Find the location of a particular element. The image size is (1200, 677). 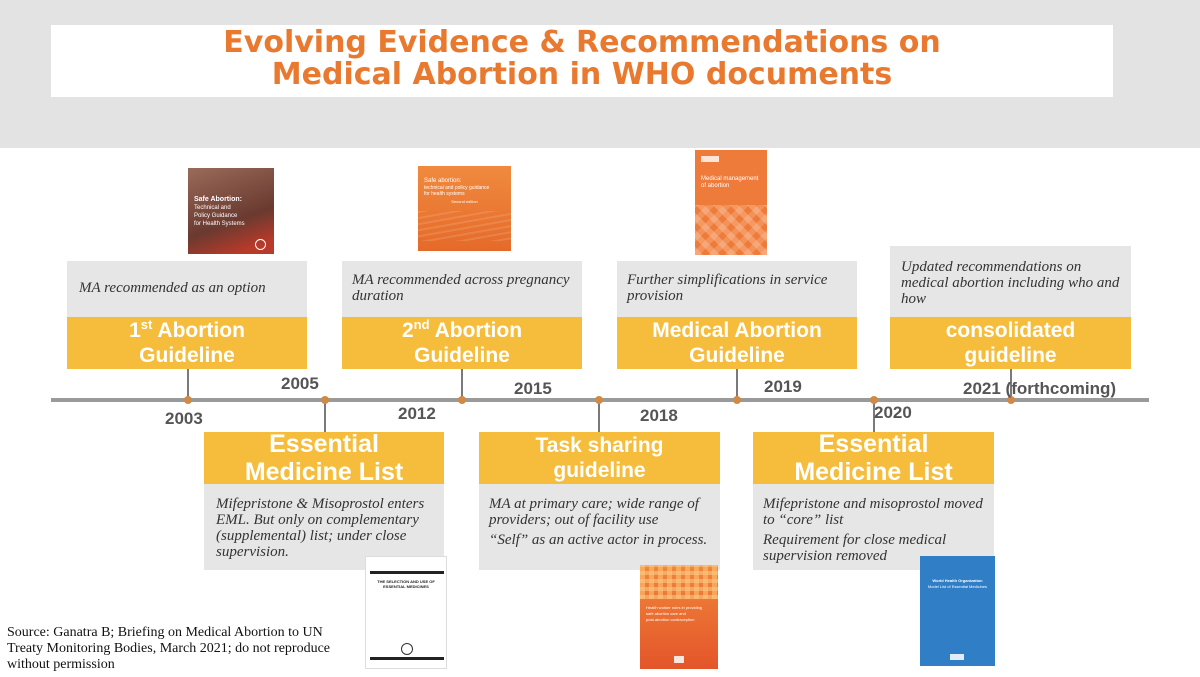

title-line-1: Evolving Evidence & Recommendations on is located at coordinates (582, 42).